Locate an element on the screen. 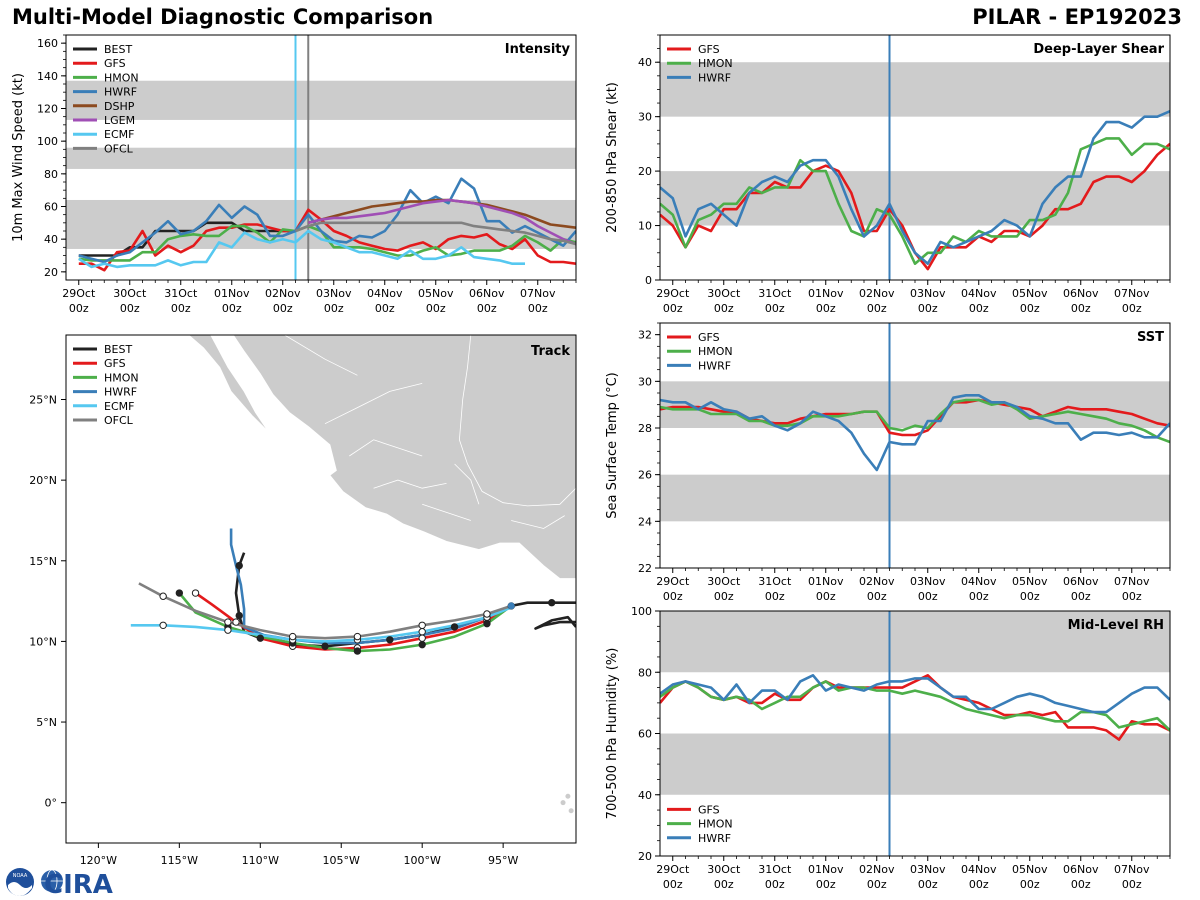 The width and height of the screenshot is (1200, 900). lon-tick-label: 120°W is located at coordinates (98, 860).